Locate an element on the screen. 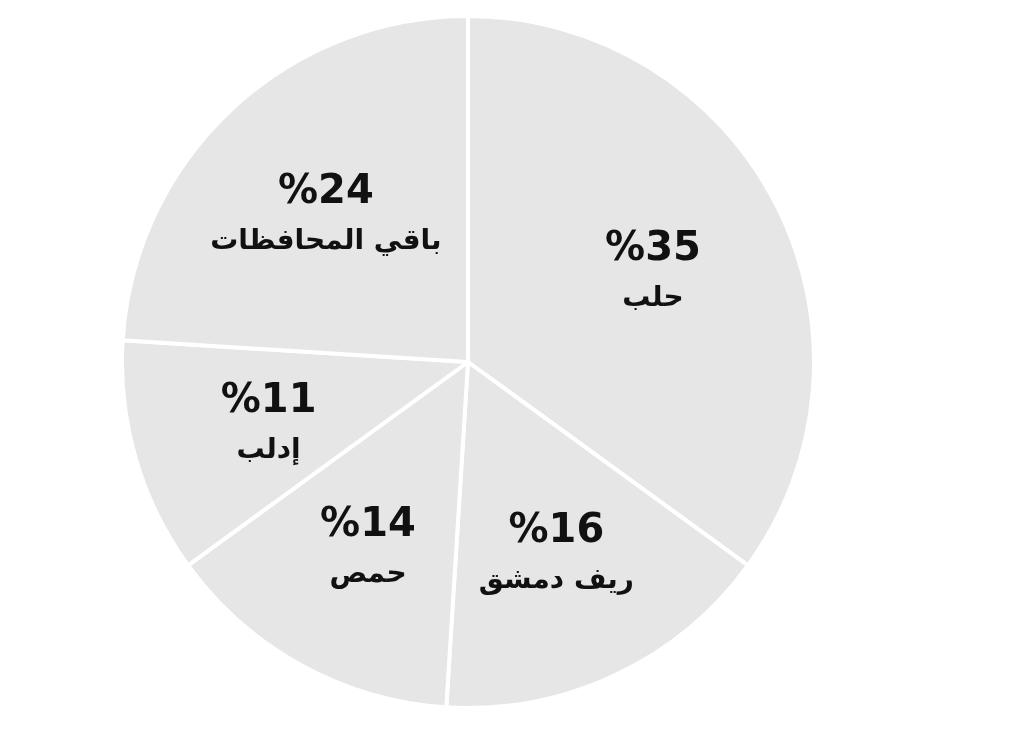 The width and height of the screenshot is (1024, 738). data-label: %24 is located at coordinates (326, 188).